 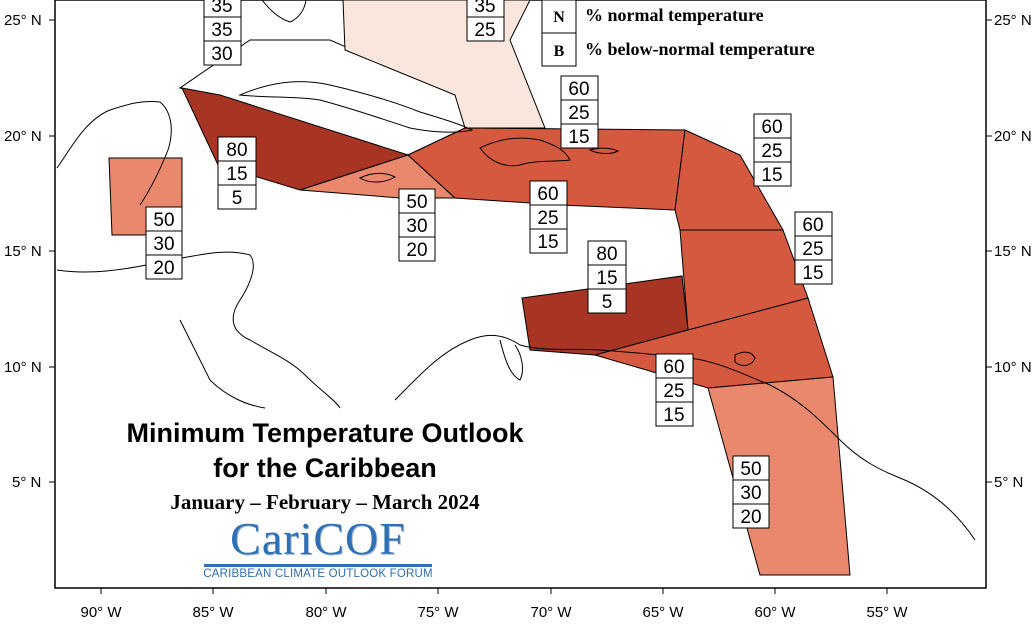 What do you see at coordinates (775, 612) in the screenshot?
I see `lon-label: 60° W` at bounding box center [775, 612].